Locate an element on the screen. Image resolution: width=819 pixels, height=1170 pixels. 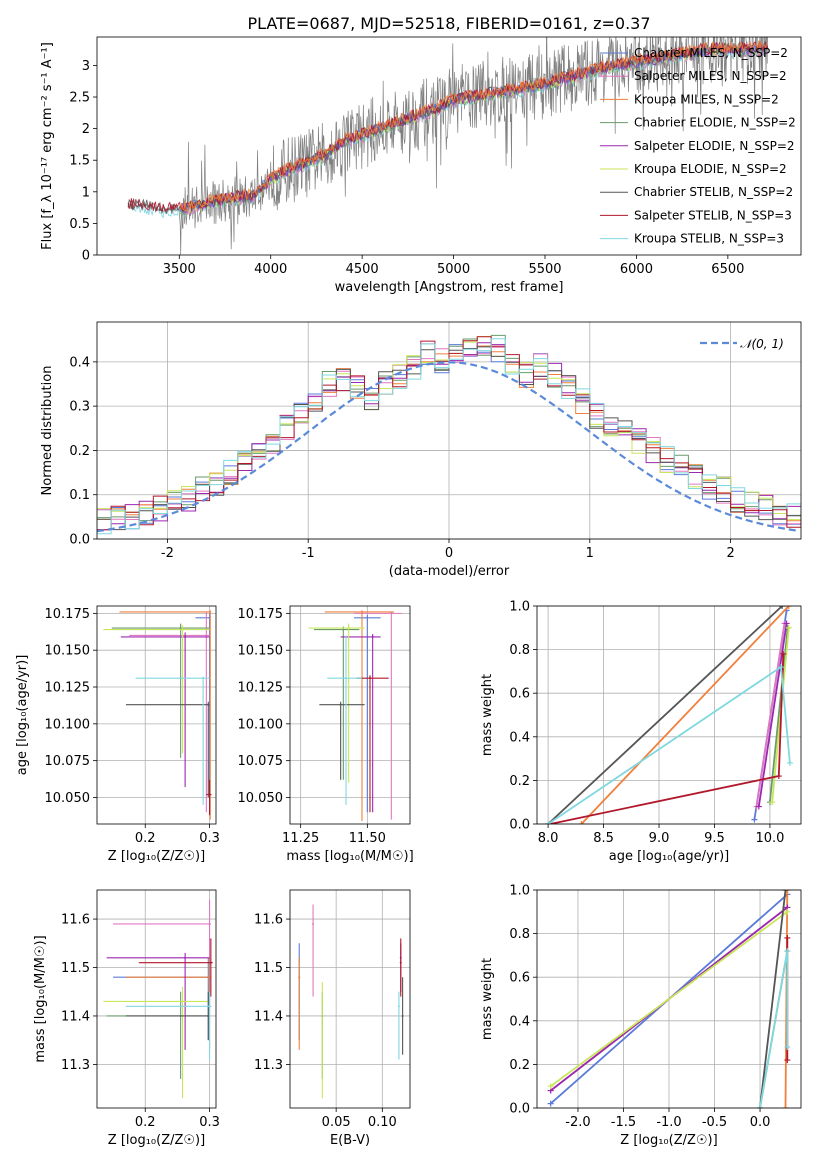
legend-label: Kroupa ELODIE, N_SSP=2 is located at coordinates (710, 169).